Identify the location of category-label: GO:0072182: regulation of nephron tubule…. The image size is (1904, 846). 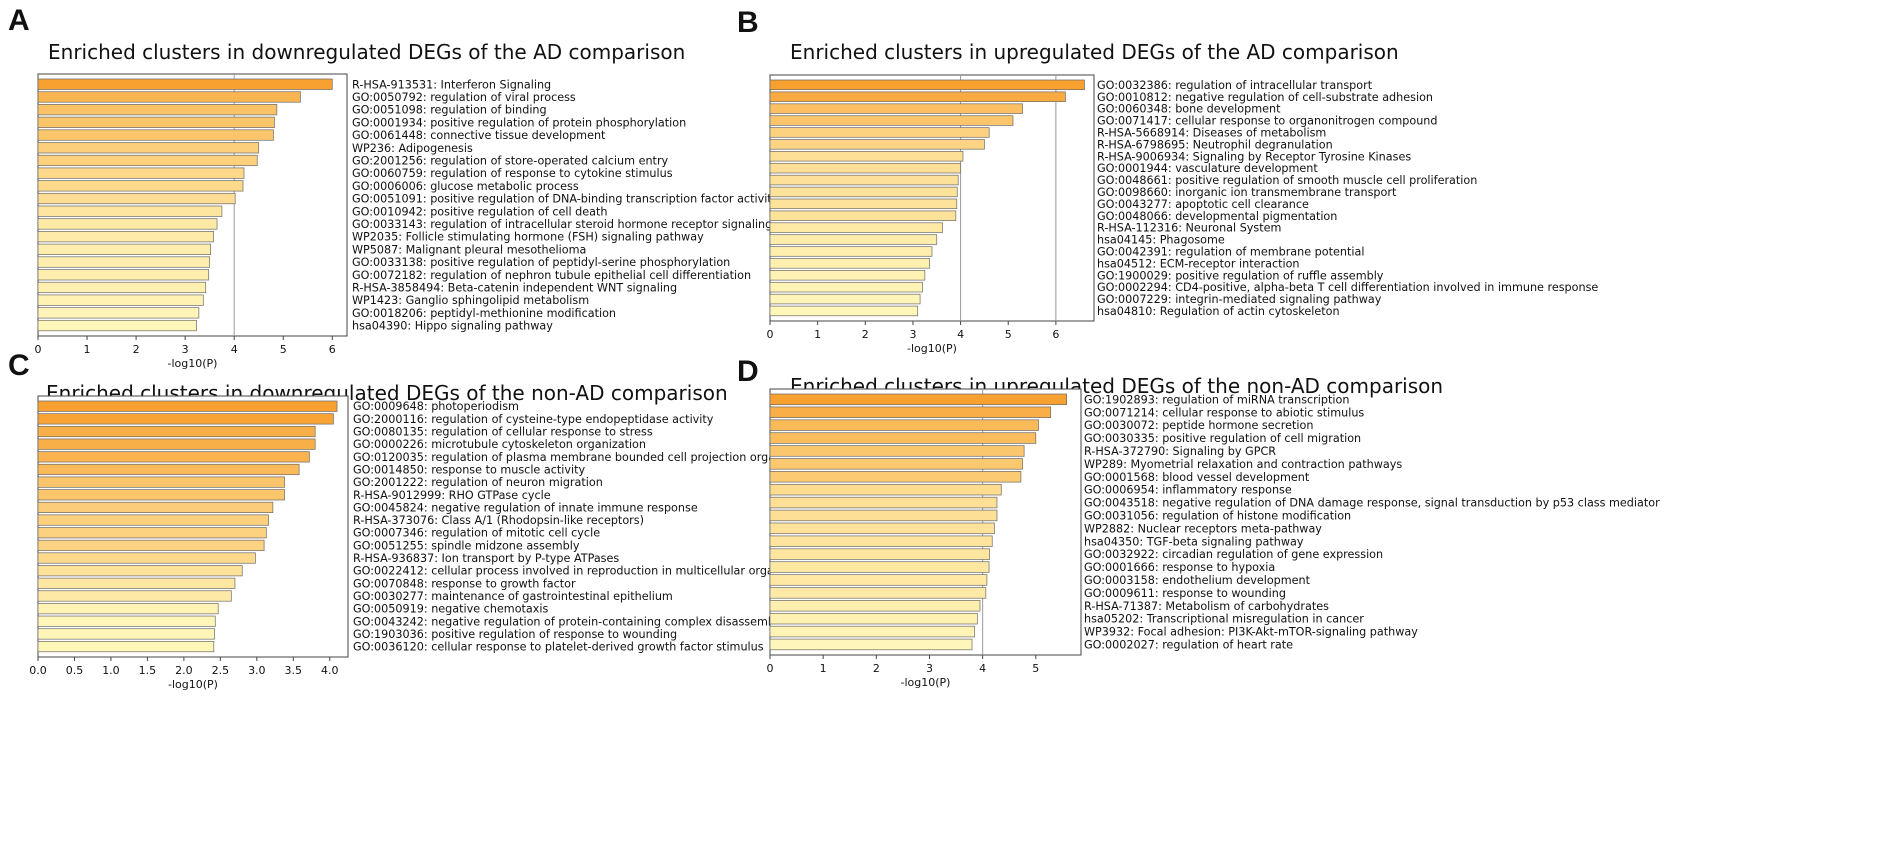
(551, 275).